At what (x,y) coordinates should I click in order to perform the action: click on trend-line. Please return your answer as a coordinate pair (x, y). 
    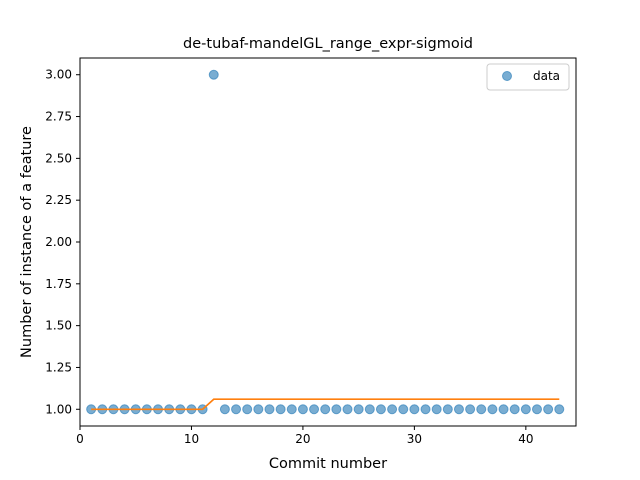
    Looking at the image, I should click on (325, 404).